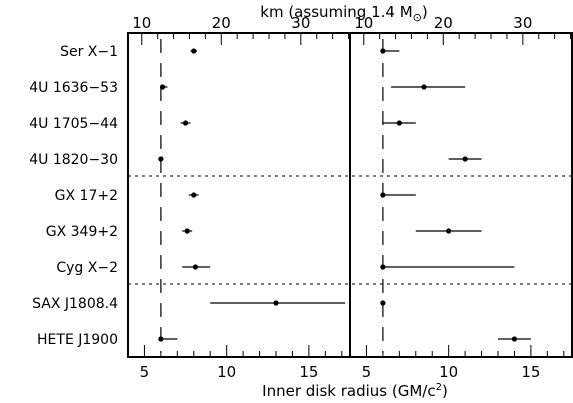 The image size is (573, 403). What do you see at coordinates (82, 232) in the screenshot?
I see `source-label-5: GX 349+2` at bounding box center [82, 232].